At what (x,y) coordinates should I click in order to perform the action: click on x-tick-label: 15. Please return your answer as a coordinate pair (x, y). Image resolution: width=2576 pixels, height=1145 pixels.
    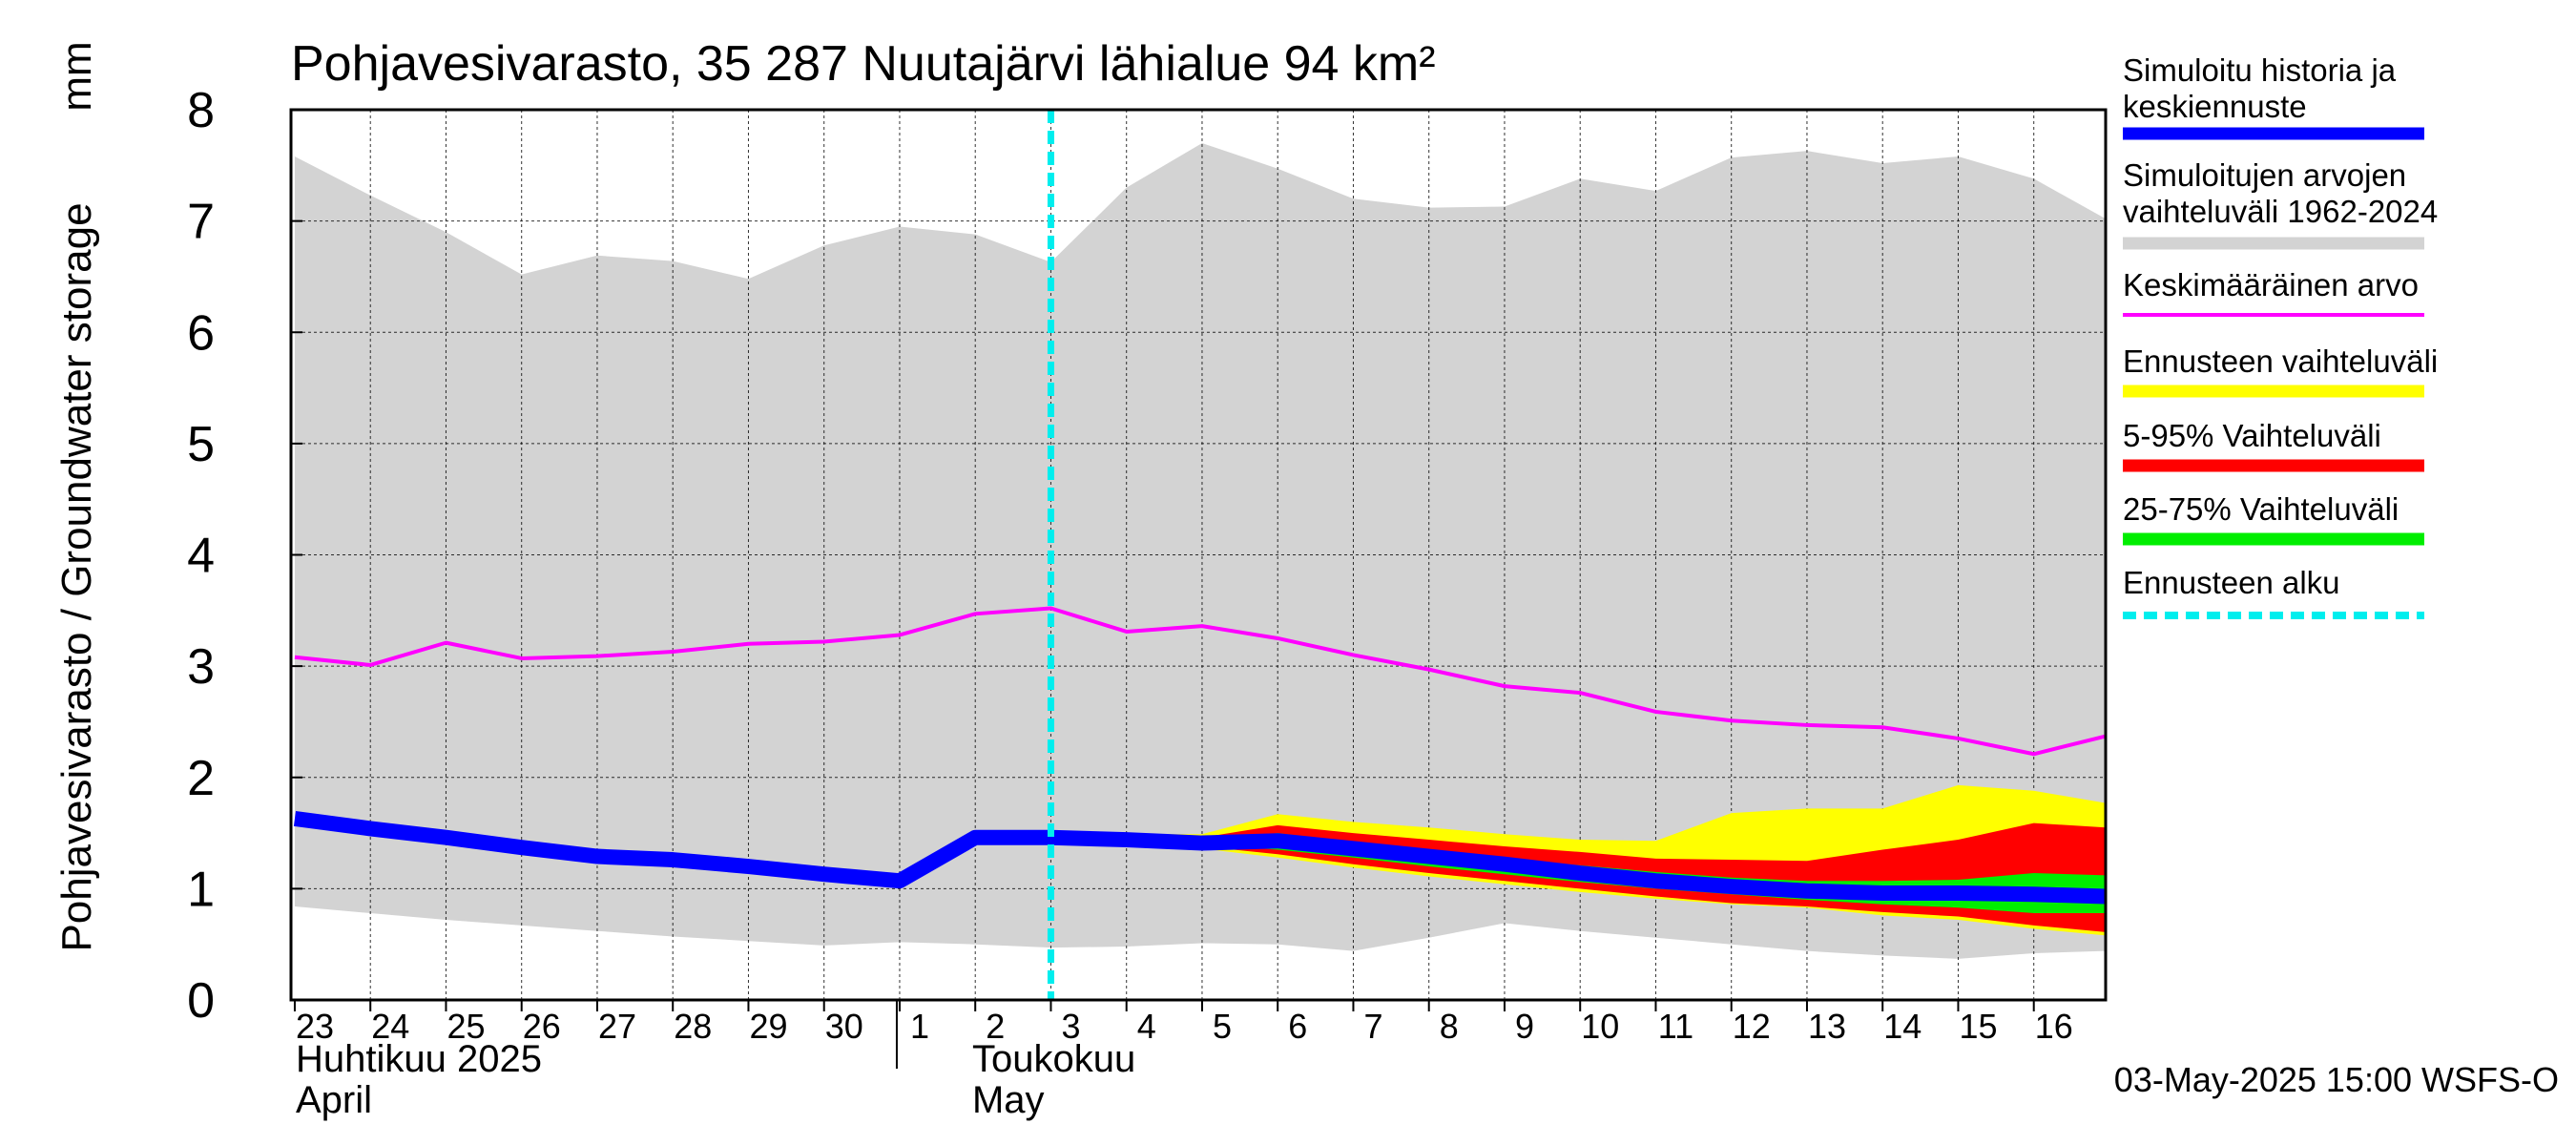
    Looking at the image, I should click on (1978, 1026).